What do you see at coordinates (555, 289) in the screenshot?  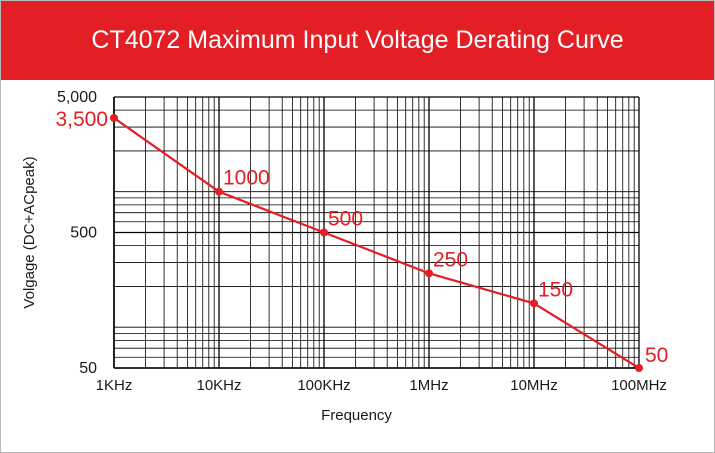 I see `data-label: 150` at bounding box center [555, 289].